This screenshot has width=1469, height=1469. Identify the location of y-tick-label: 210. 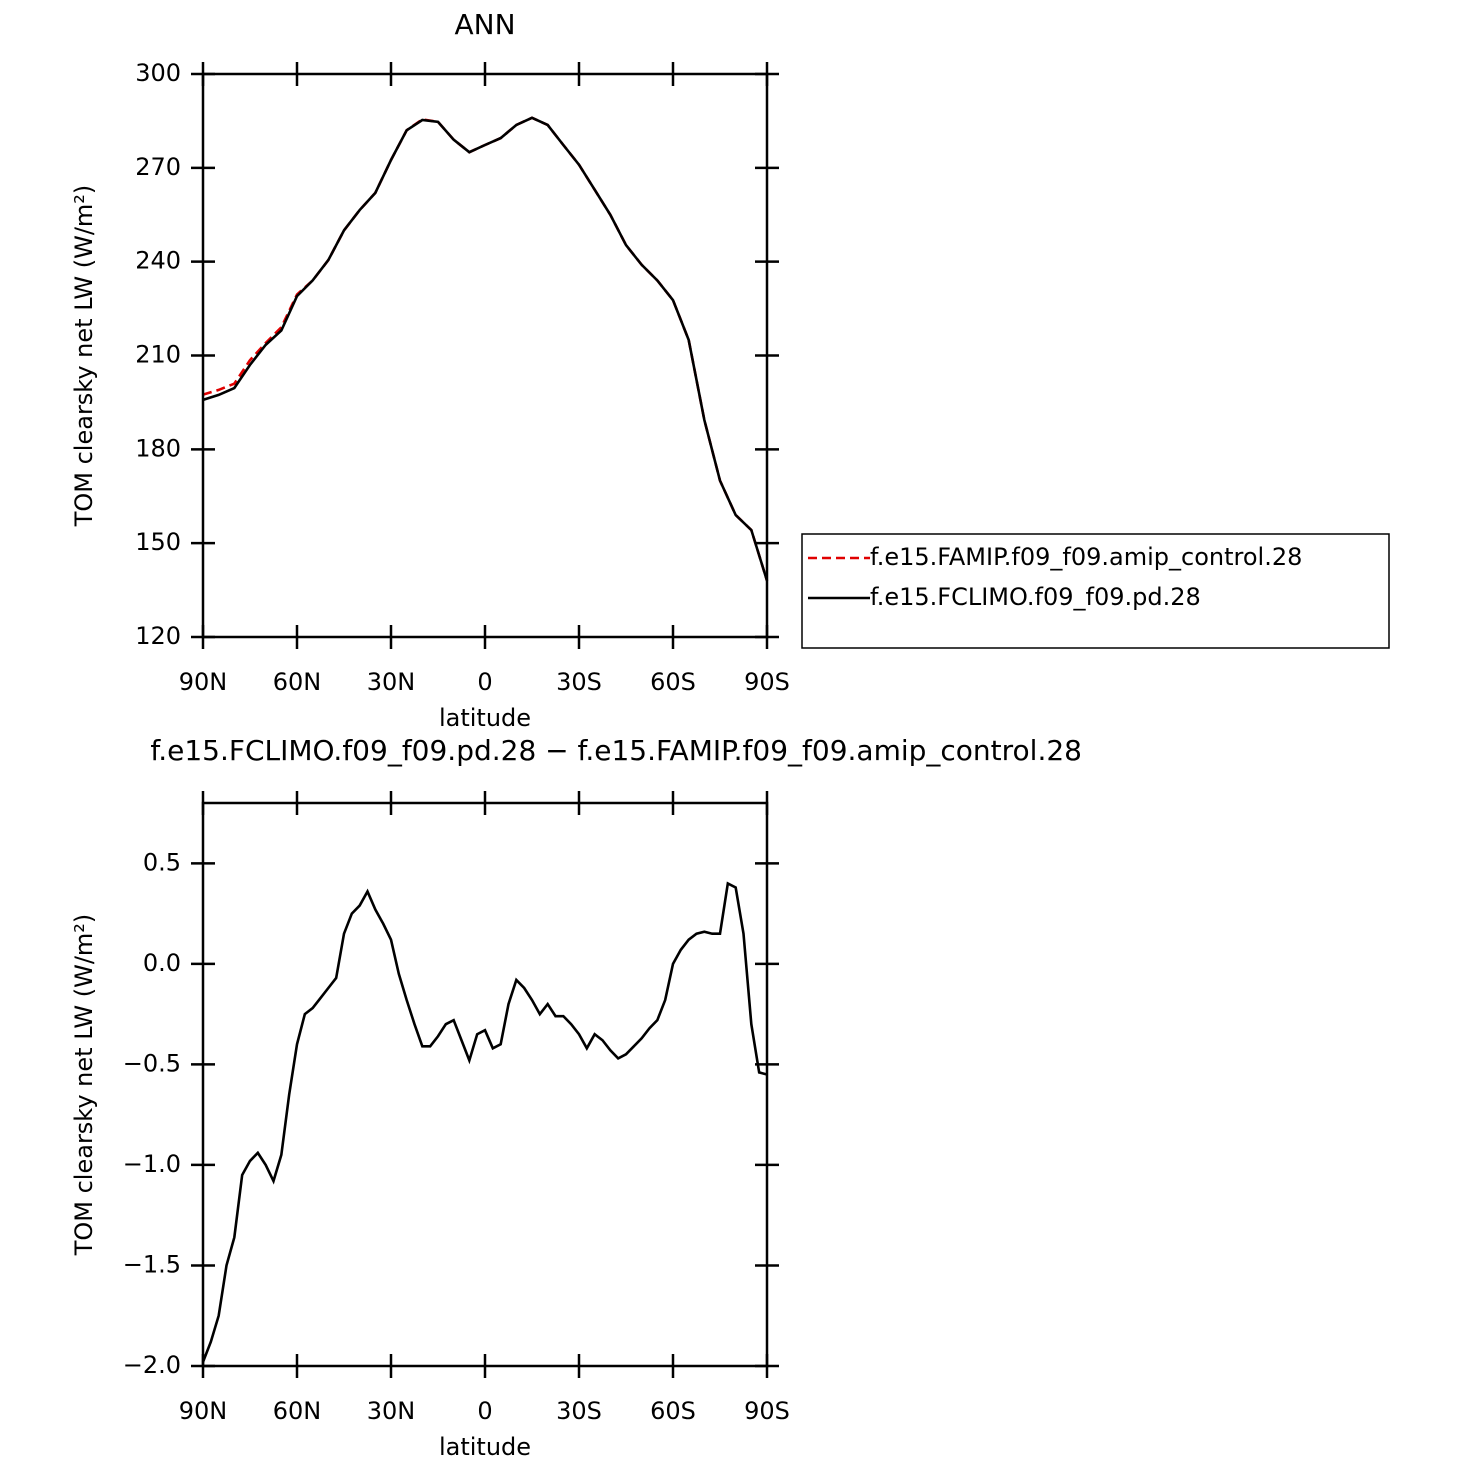
(158, 355).